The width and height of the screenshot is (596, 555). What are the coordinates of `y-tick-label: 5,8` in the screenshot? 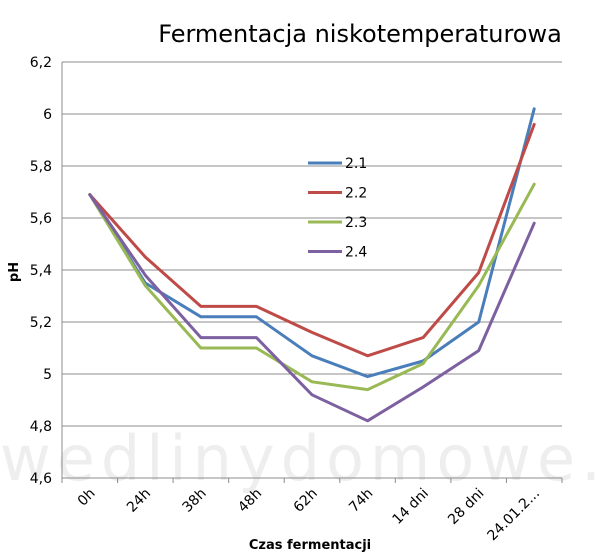 It's located at (41, 167).